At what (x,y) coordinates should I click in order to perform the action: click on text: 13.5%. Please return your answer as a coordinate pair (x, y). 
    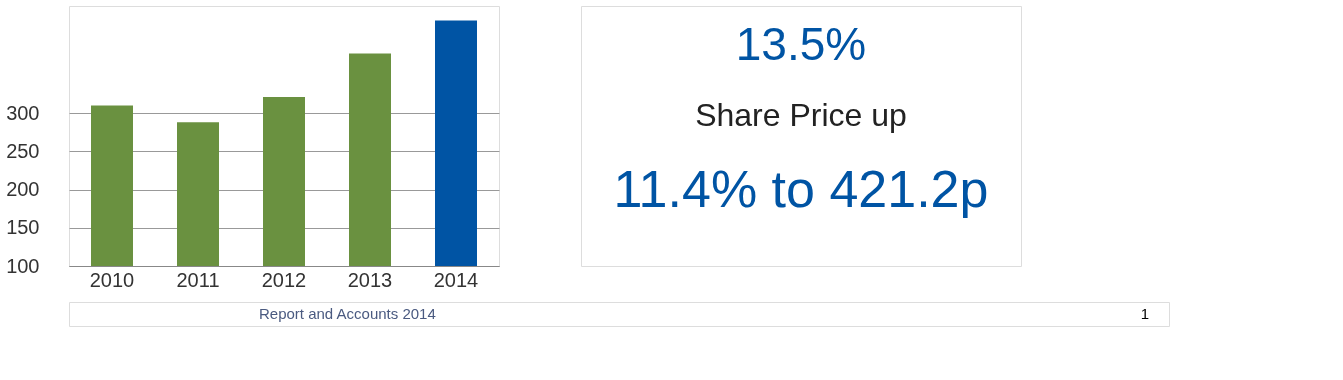
    Looking at the image, I should click on (801, 44).